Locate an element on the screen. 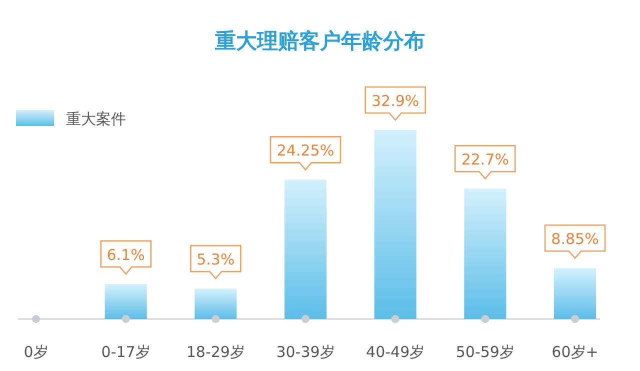 This screenshot has height=371, width=640. x-tick-label: 0岁 is located at coordinates (36, 352).